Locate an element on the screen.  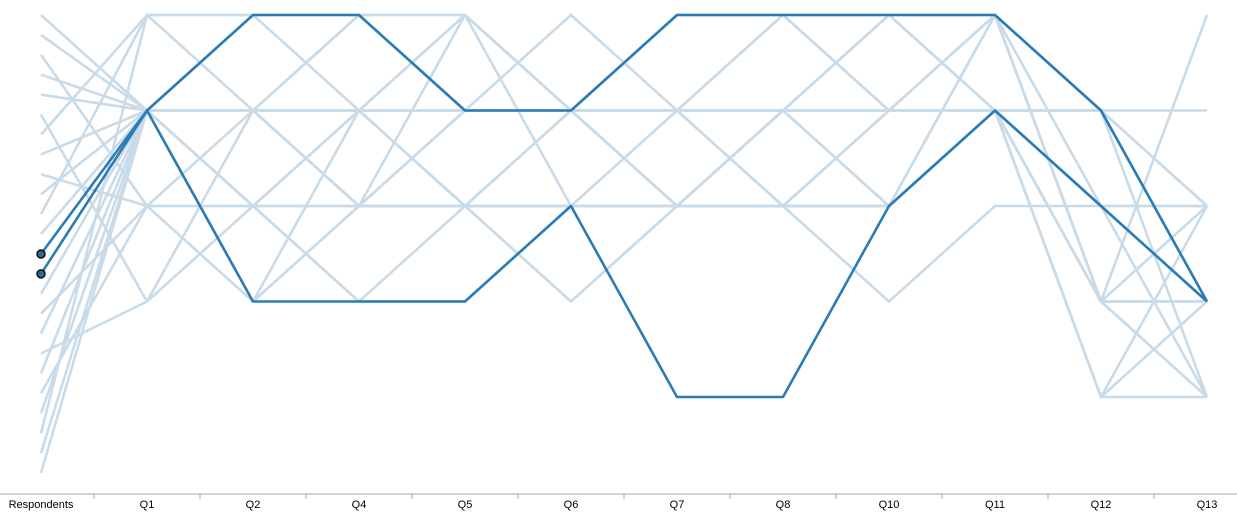
axis-label-respondents: Respondents is located at coordinates (41, 505).